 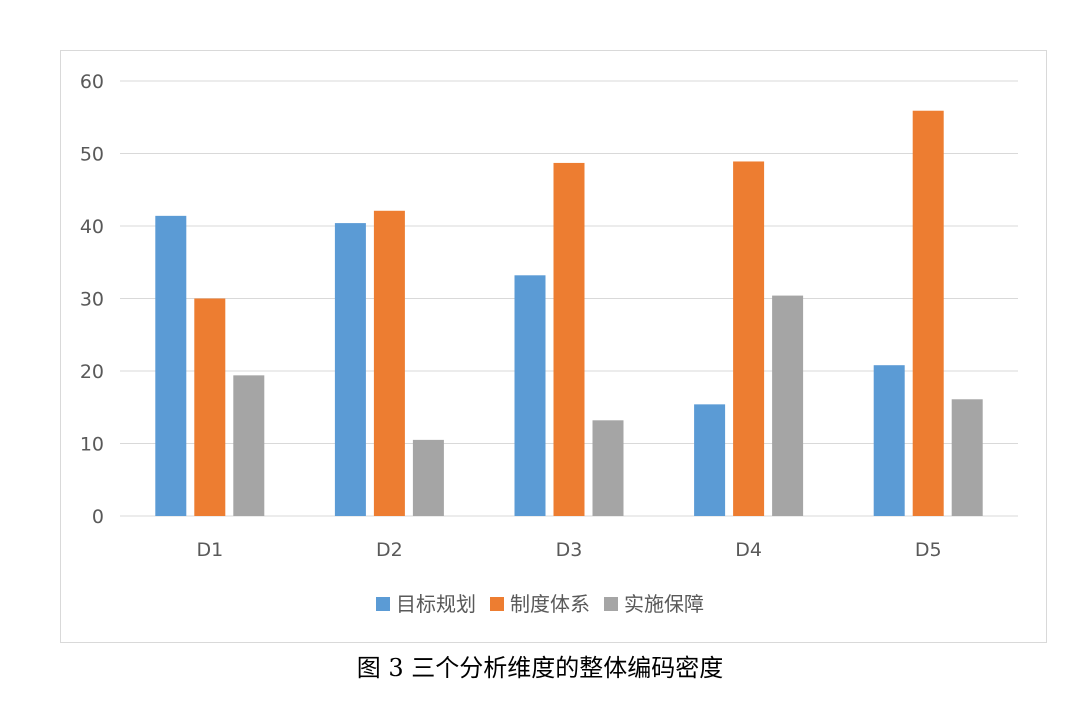 I want to click on x-tick-label: D1, so click(x=209, y=550).